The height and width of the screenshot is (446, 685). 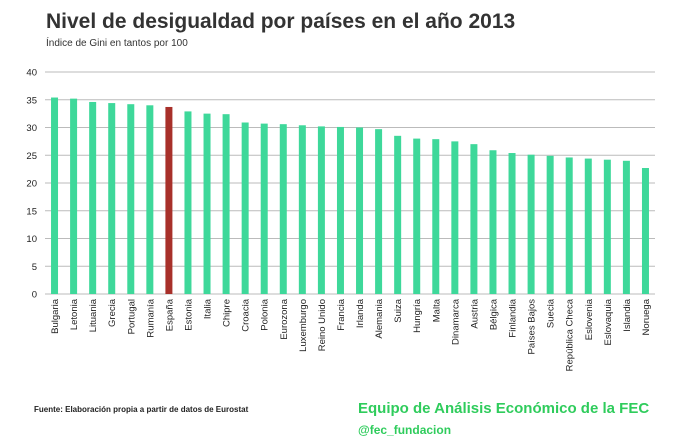 What do you see at coordinates (31, 239) in the screenshot?
I see `y-tick-label: 10` at bounding box center [31, 239].